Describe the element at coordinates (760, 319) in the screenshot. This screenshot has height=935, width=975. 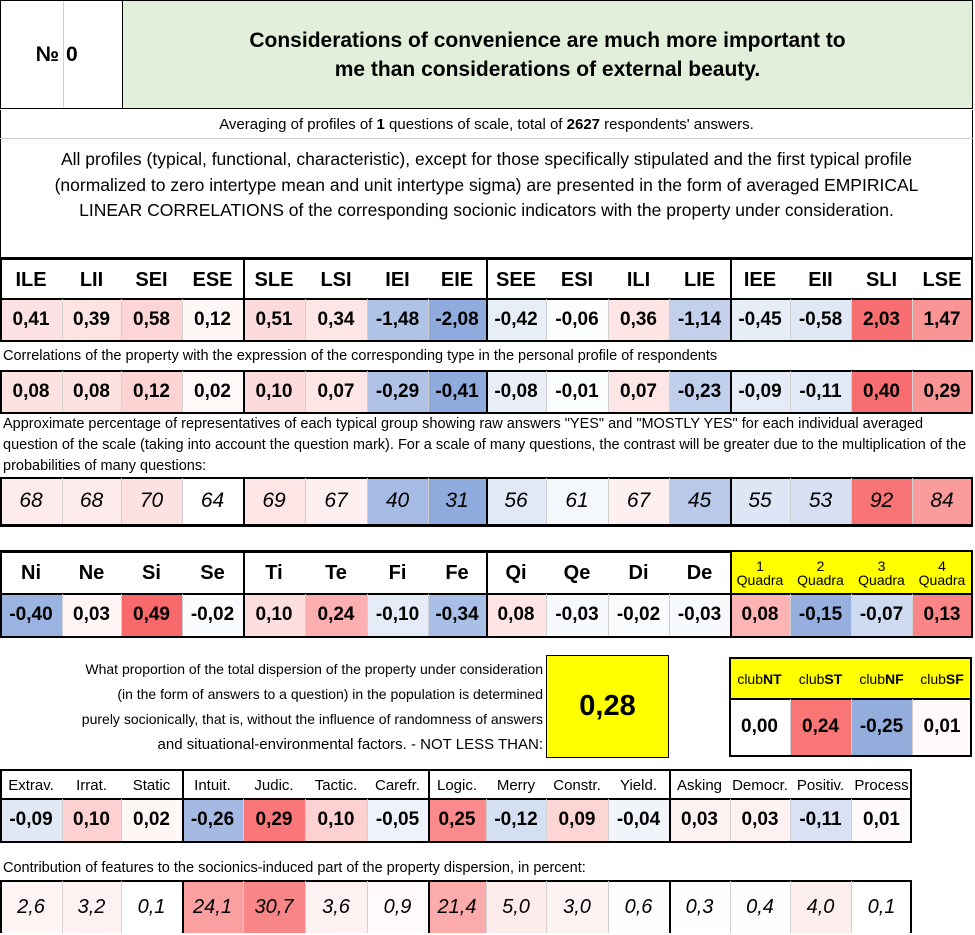
I see `type-value: -0,45` at that location.